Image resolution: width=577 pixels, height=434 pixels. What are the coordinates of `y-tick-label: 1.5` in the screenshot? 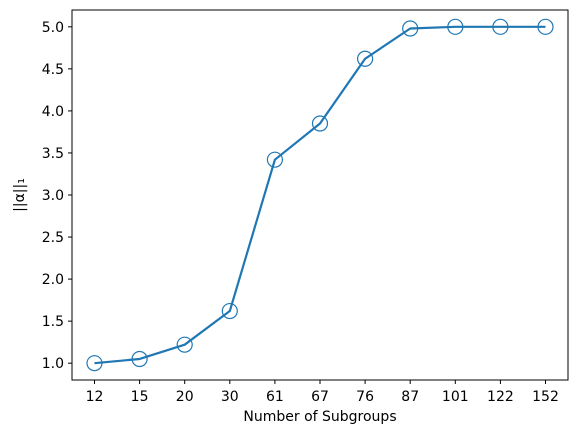 It's located at (53, 322).